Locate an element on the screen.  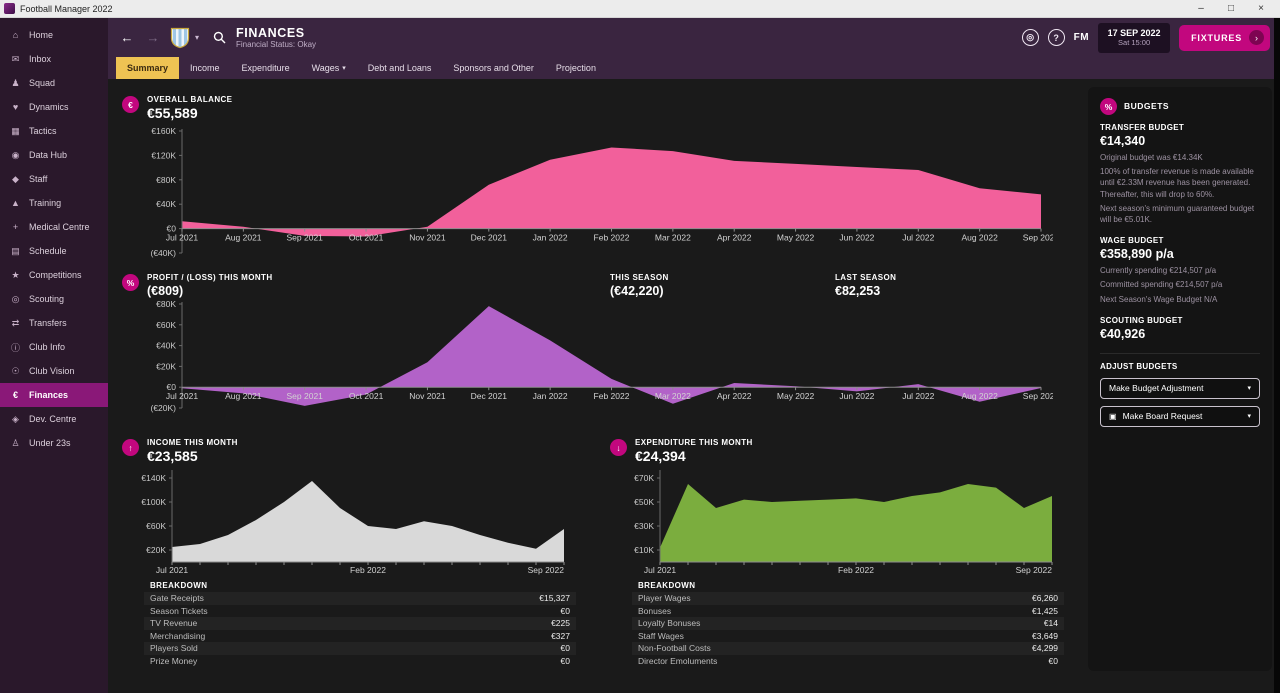
game-date: 17 SEP 2022 Sat 15:00 is located at coordinates (1134, 37).